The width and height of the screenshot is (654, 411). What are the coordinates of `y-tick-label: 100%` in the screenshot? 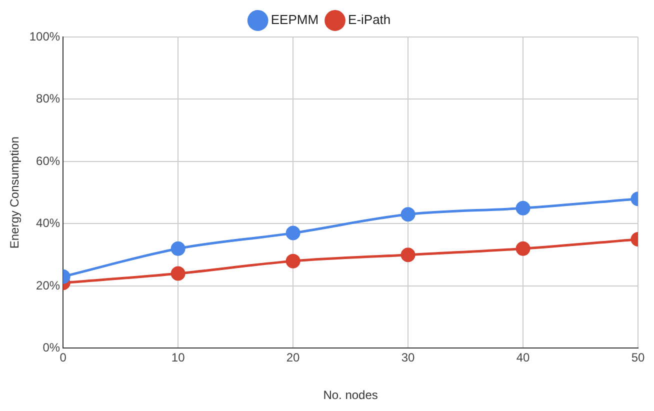 It's located at (44, 36).